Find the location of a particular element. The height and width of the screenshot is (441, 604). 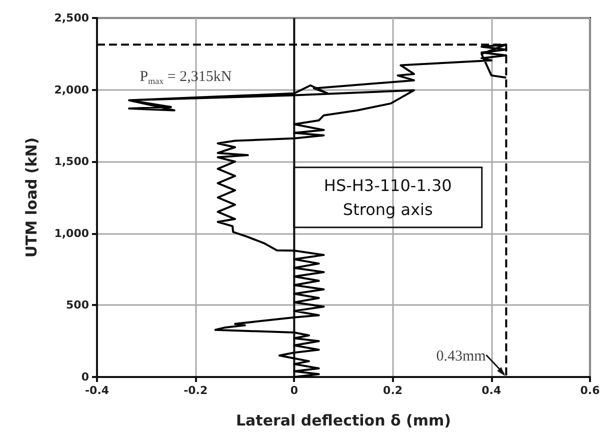

y-tick-label: 1,000 is located at coordinates (72, 233).